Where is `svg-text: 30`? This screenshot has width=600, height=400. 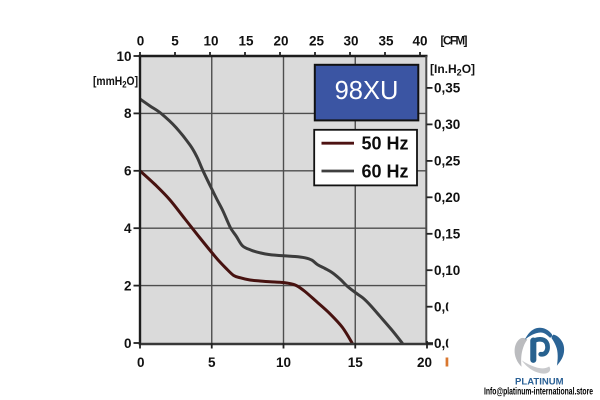 svg-text: 30 is located at coordinates (350, 41).